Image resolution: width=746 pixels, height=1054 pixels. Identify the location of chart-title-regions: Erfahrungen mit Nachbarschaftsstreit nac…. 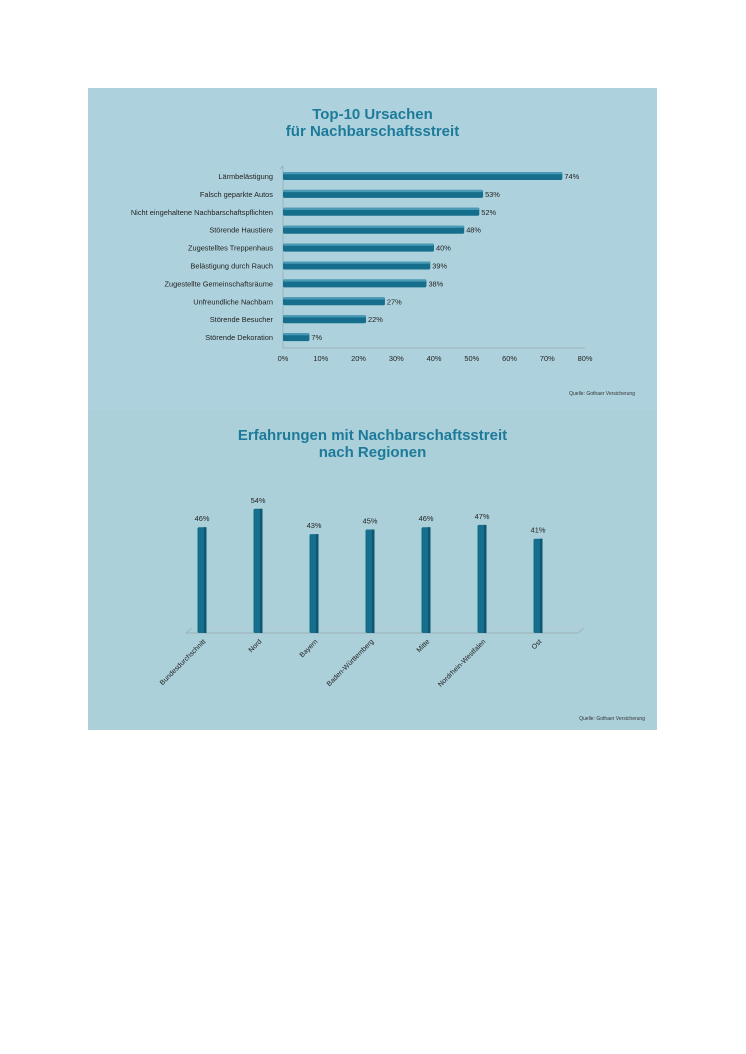
(372, 444).